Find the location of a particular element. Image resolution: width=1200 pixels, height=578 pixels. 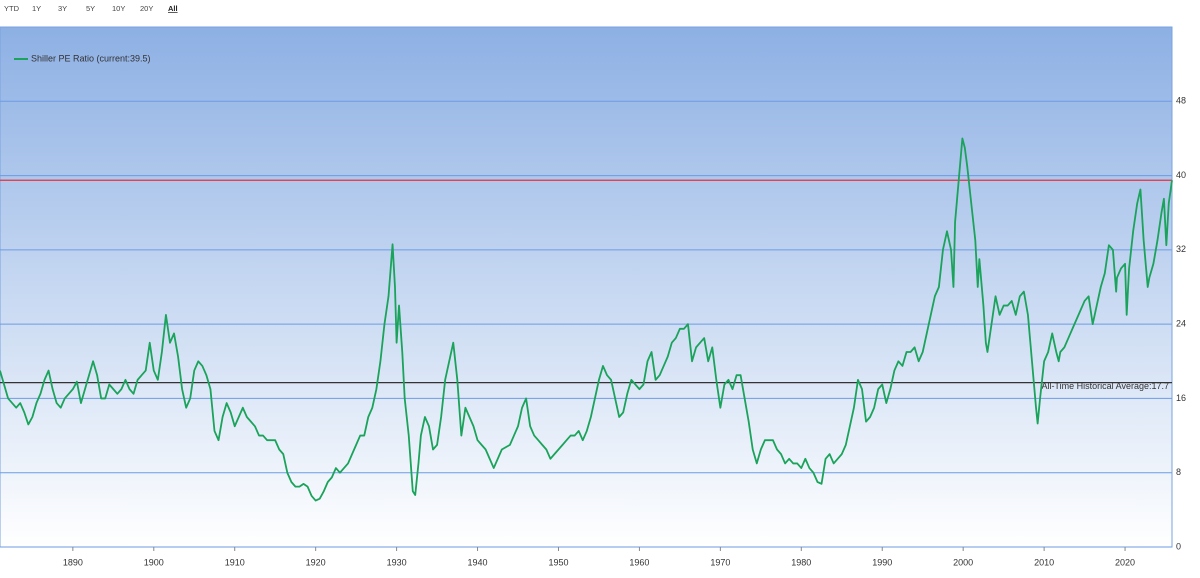

x-tick-label: 1900 is located at coordinates (154, 562).